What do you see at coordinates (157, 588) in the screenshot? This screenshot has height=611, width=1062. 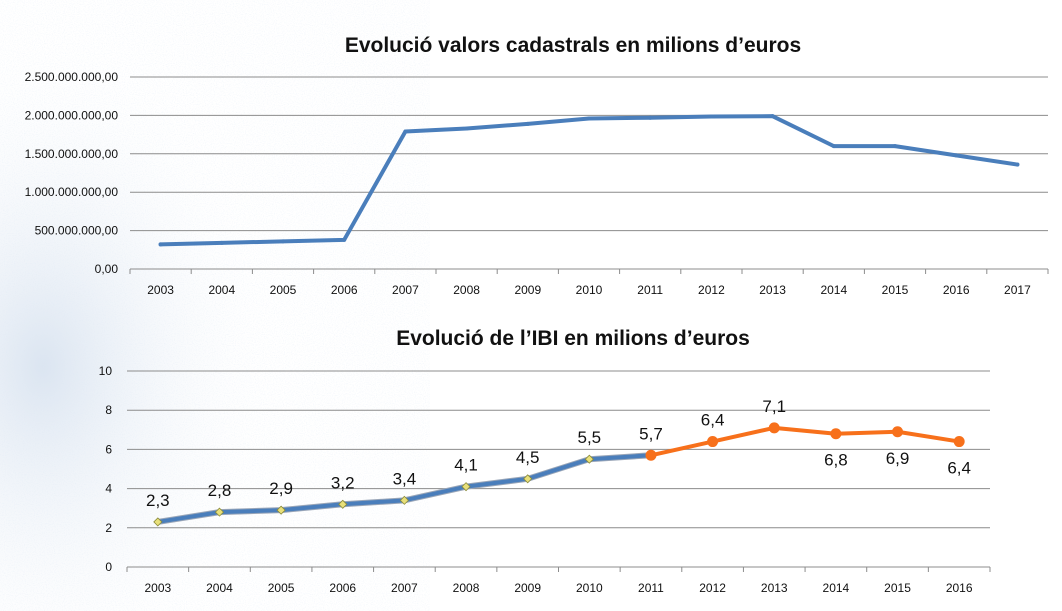 I see `chart2-x-tick-label: 2003` at bounding box center [157, 588].